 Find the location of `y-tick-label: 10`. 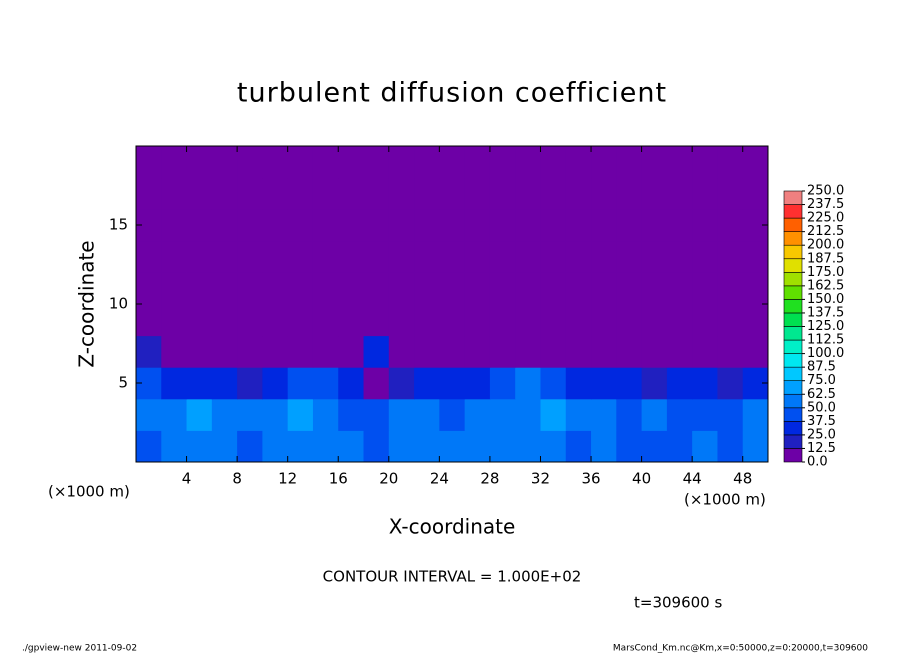

y-tick-label: 10 is located at coordinates (118, 304).